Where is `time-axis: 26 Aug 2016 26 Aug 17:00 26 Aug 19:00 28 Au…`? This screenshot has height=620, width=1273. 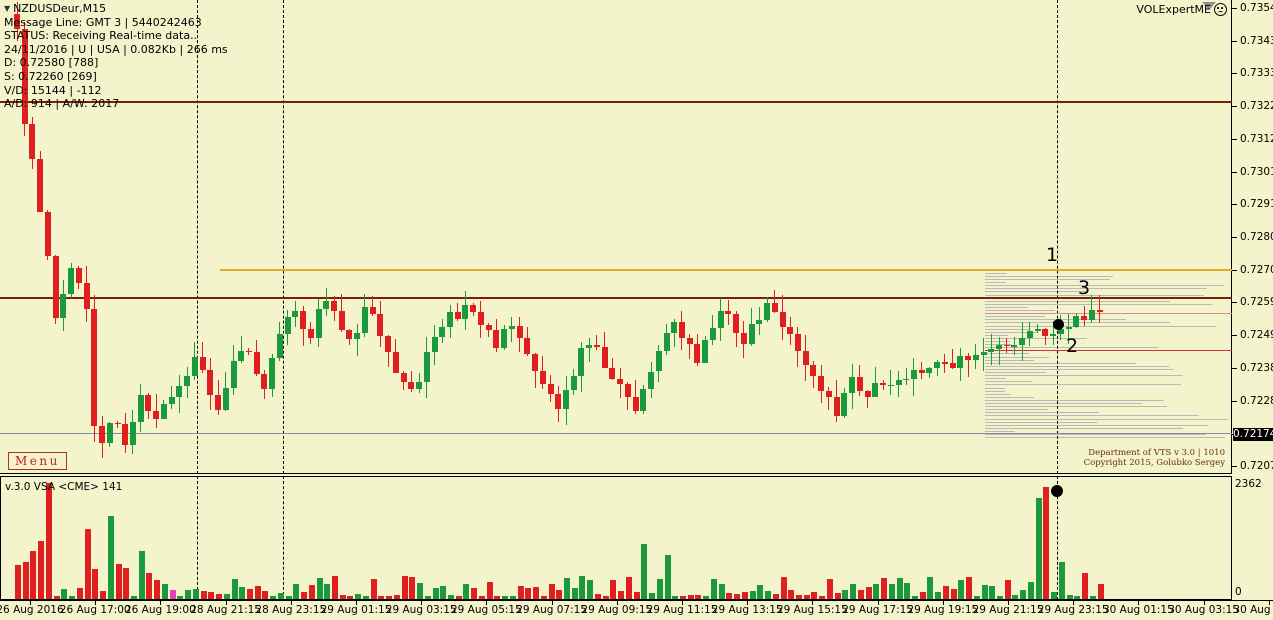 time-axis: 26 Aug 2016 26 Aug 17:00 26 Aug 19:00 28 Au… is located at coordinates (636, 610).